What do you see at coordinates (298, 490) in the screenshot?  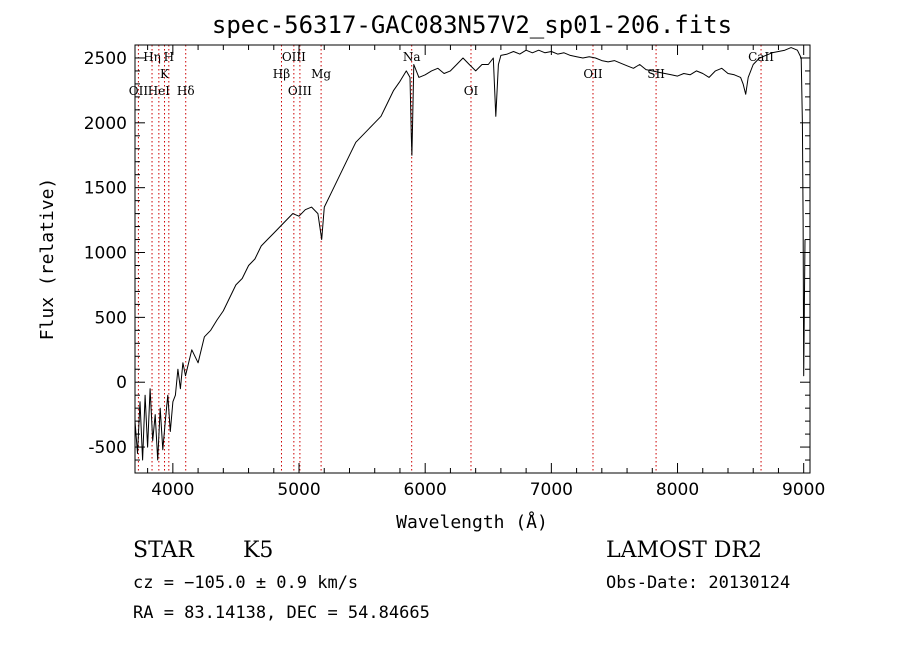 I see `x-tick-label-1: 5000` at bounding box center [298, 490].